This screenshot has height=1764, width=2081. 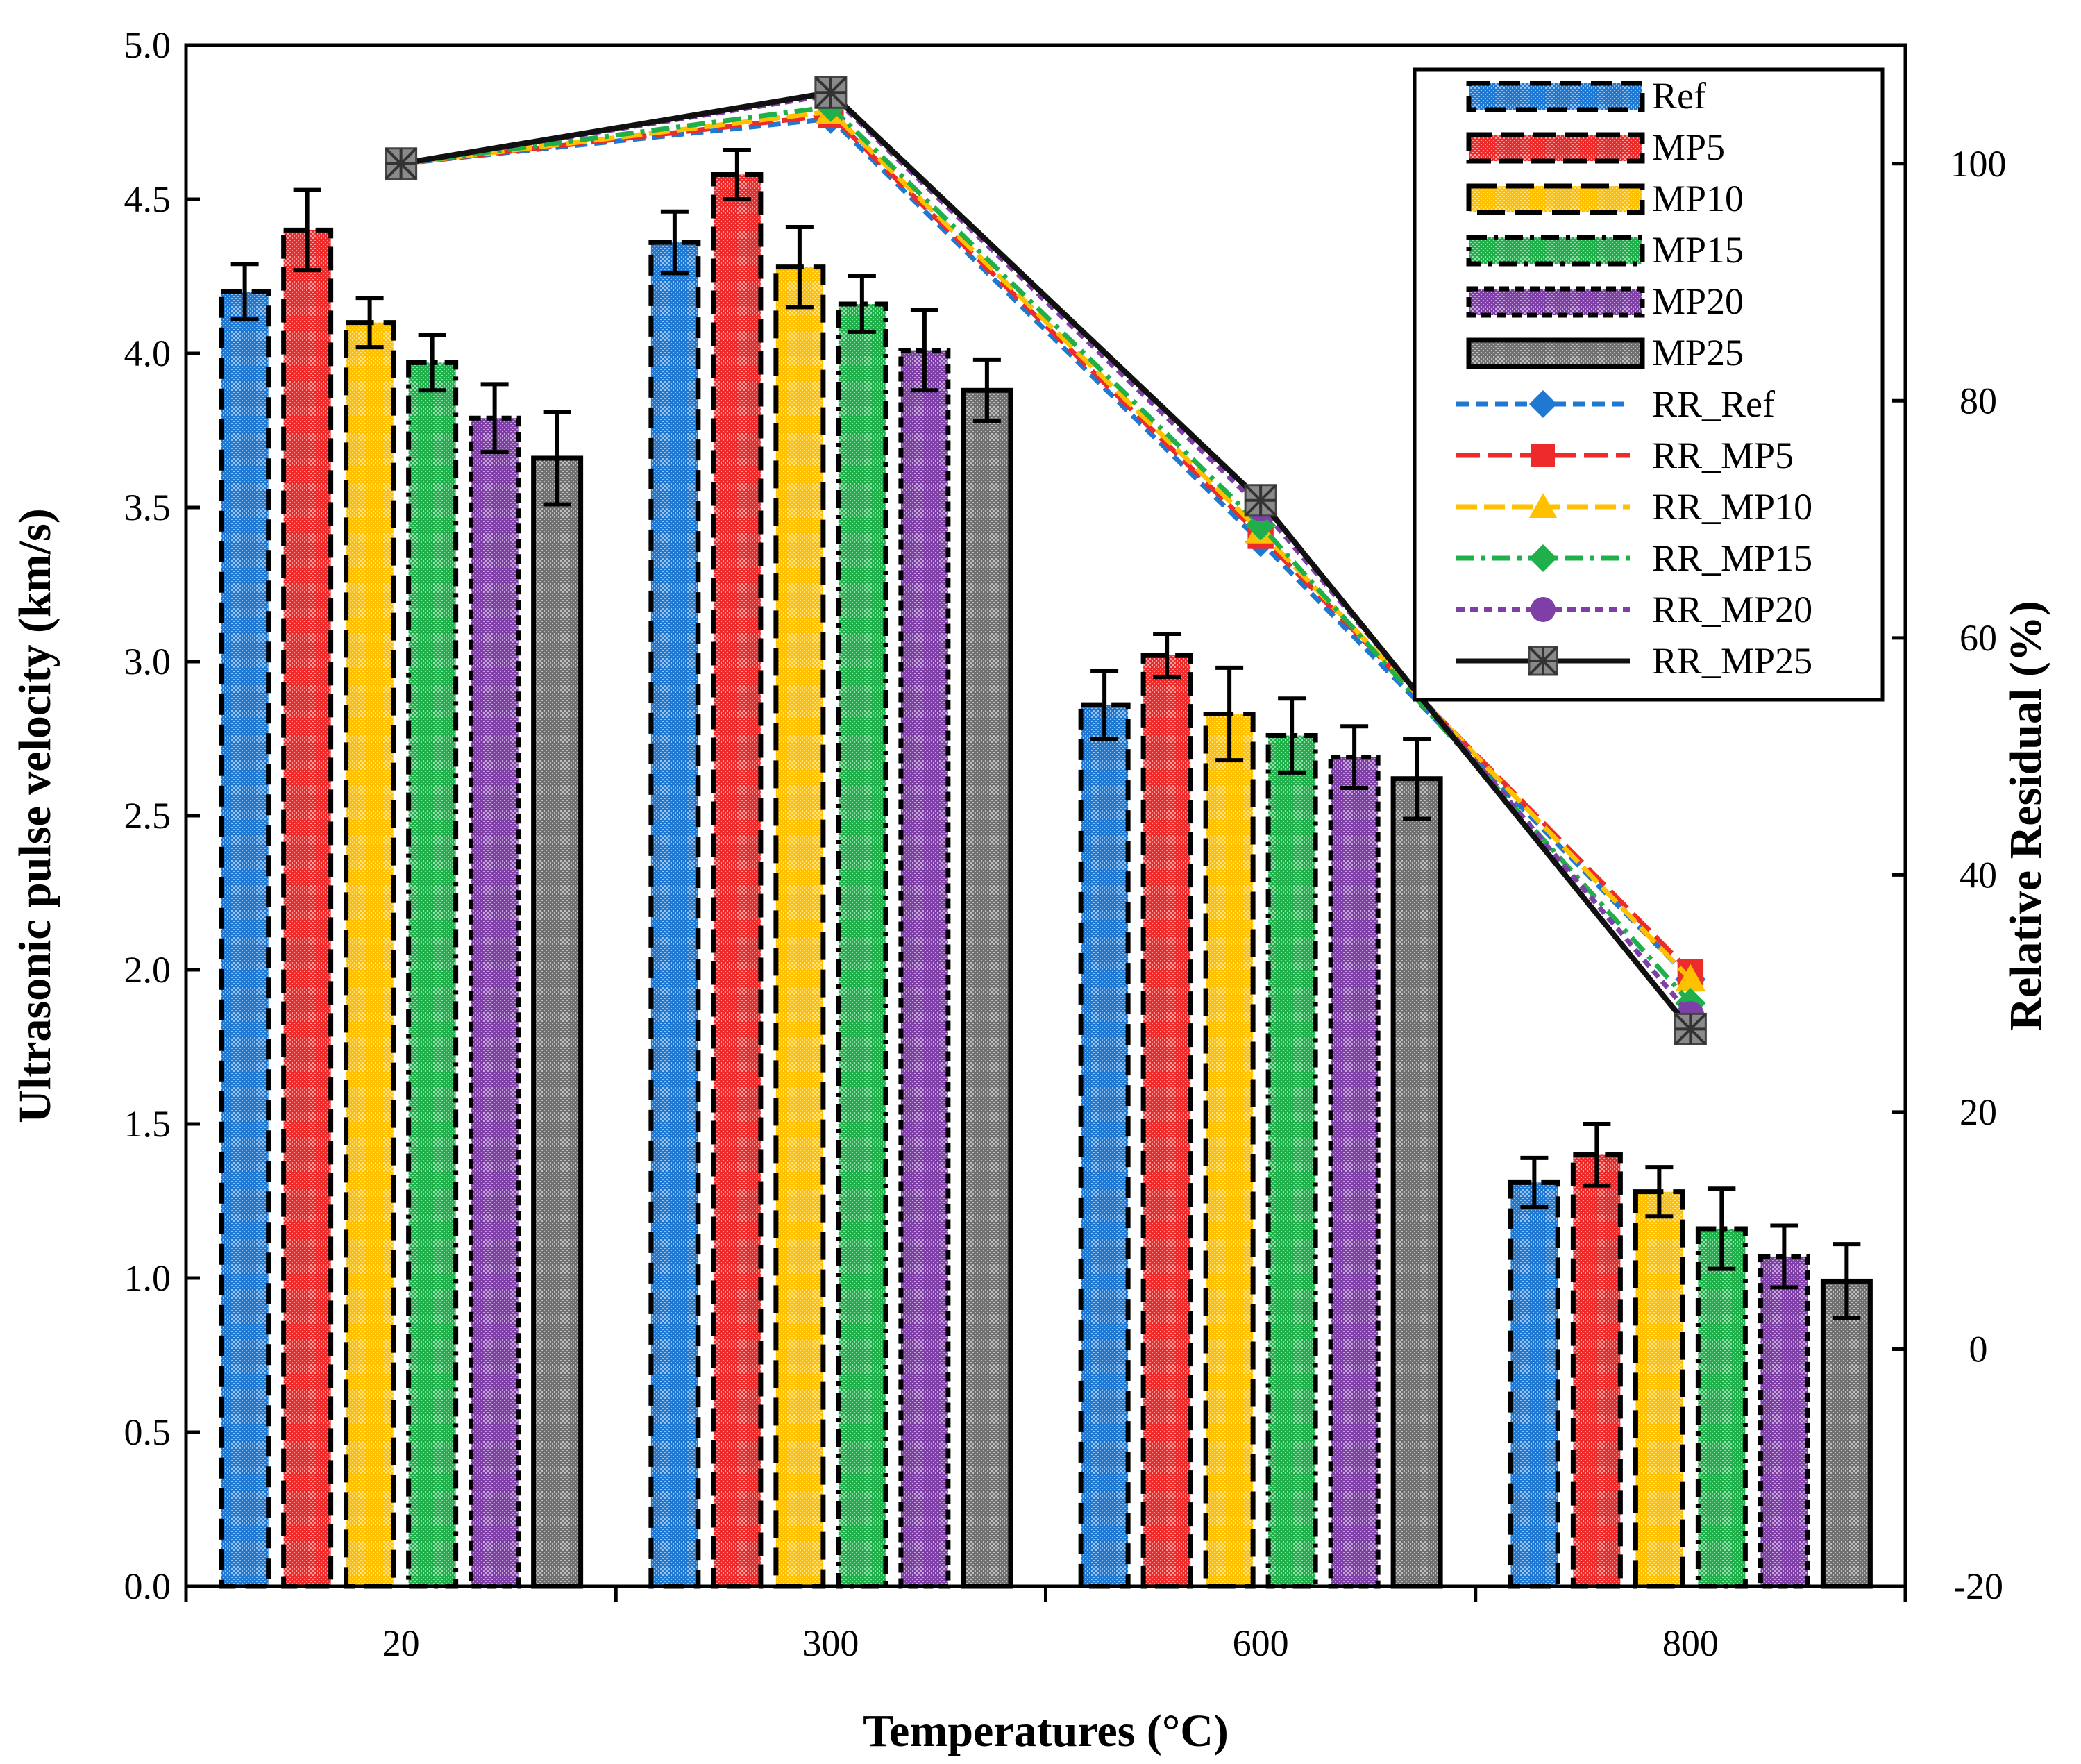 I want to click on legend-label-MP20: MP20, so click(x=1698, y=301).